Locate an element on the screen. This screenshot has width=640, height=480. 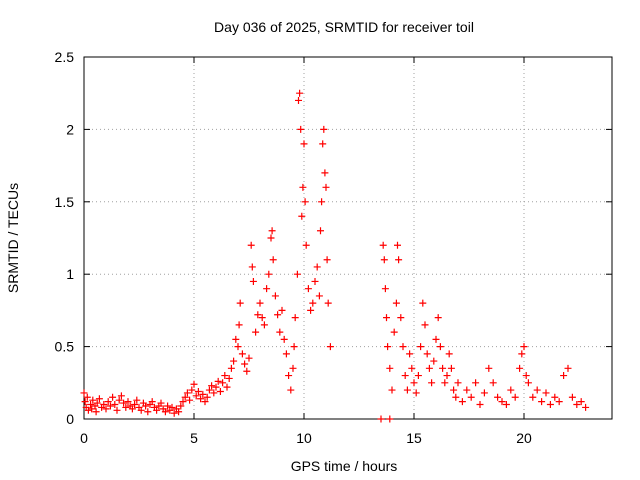
y-tick-labels: 0 0.5 1 1.5 2 2.5 is located at coordinates (65, 238).